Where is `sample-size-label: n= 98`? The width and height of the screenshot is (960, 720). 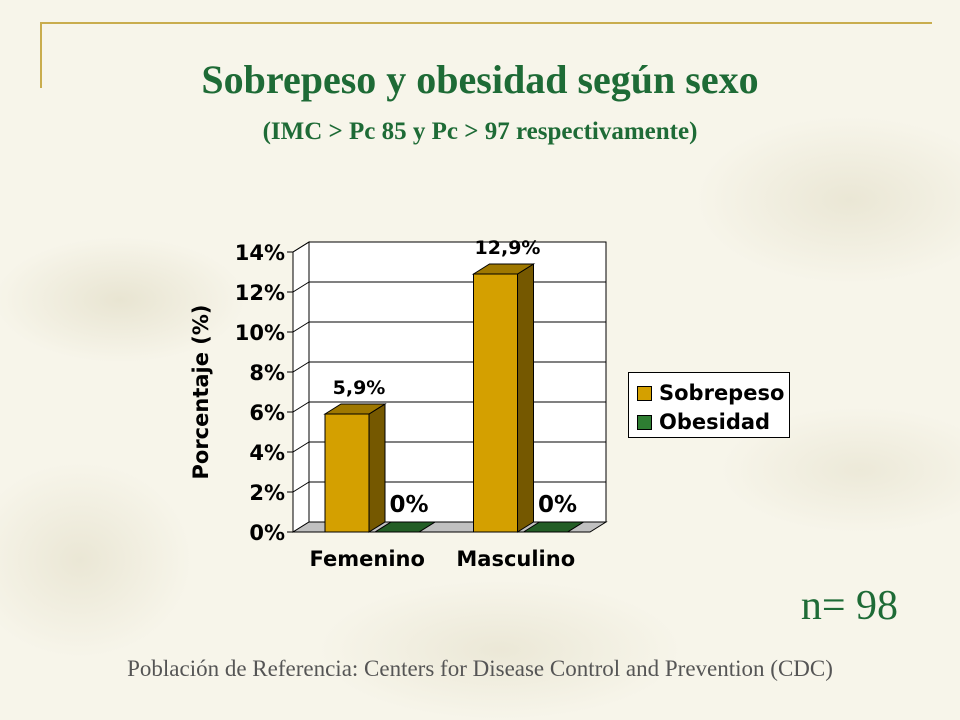 sample-size-label: n= 98 is located at coordinates (849, 606).